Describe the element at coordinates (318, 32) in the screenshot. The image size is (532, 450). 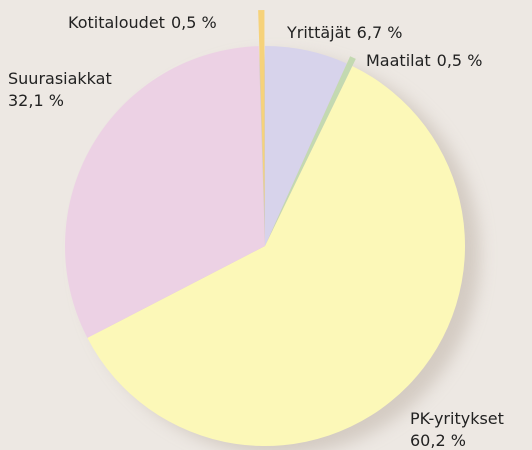
I see `category-label: Yrittäjät` at that location.